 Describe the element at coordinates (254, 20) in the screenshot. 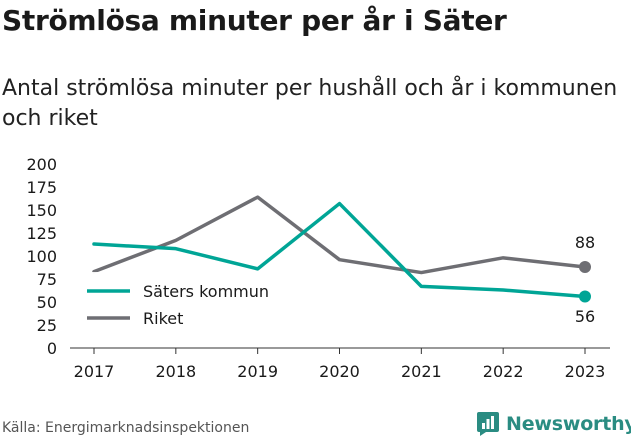

I see `chart-title: Strömlösa minuter per år i Säter` at that location.